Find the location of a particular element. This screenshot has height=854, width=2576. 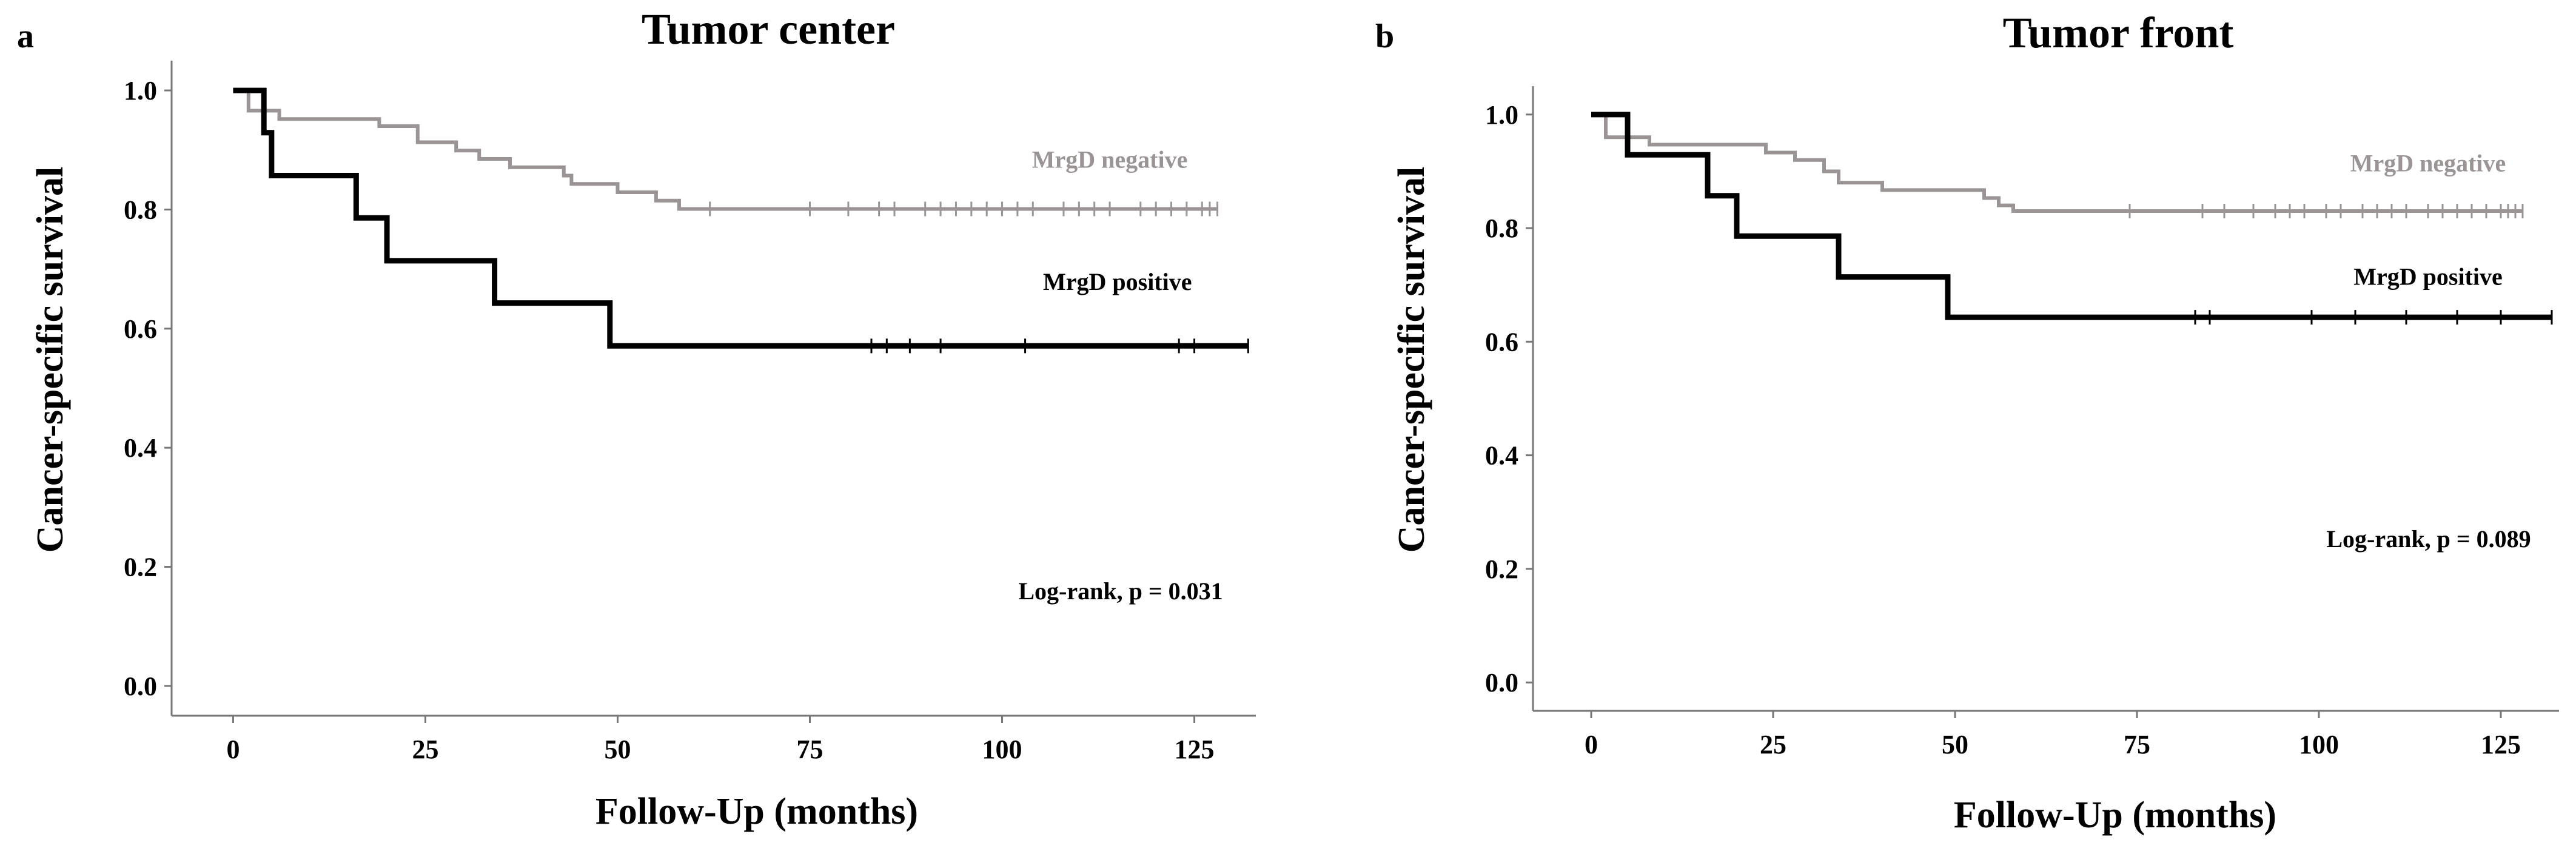

panel-letter: b is located at coordinates (1385, 37).